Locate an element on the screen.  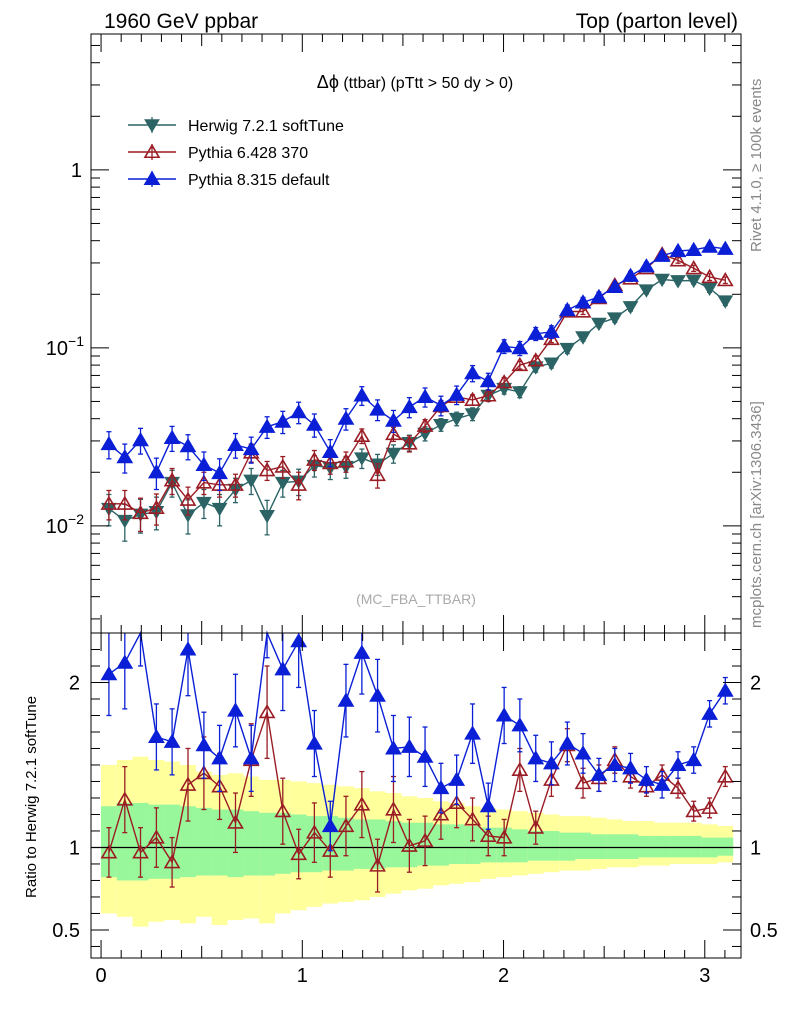
plot-title: Δϕ (ttbar) (pTtt > 50 dy > 0) is located at coordinates (415, 82).